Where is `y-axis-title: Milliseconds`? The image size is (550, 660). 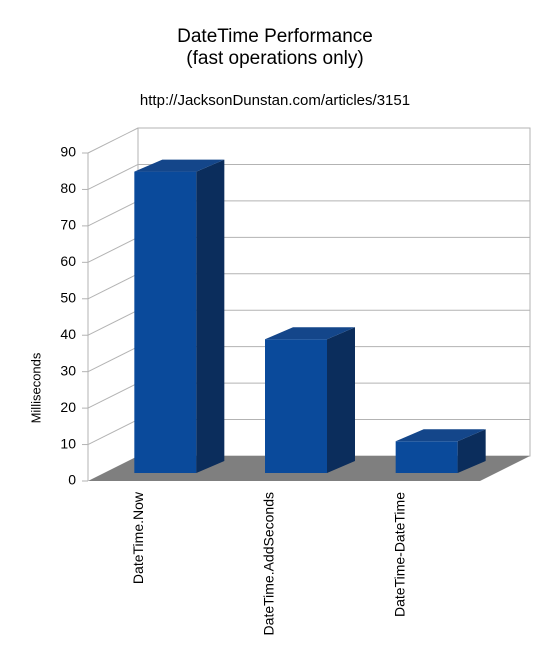 y-axis-title: Milliseconds is located at coordinates (35, 387).